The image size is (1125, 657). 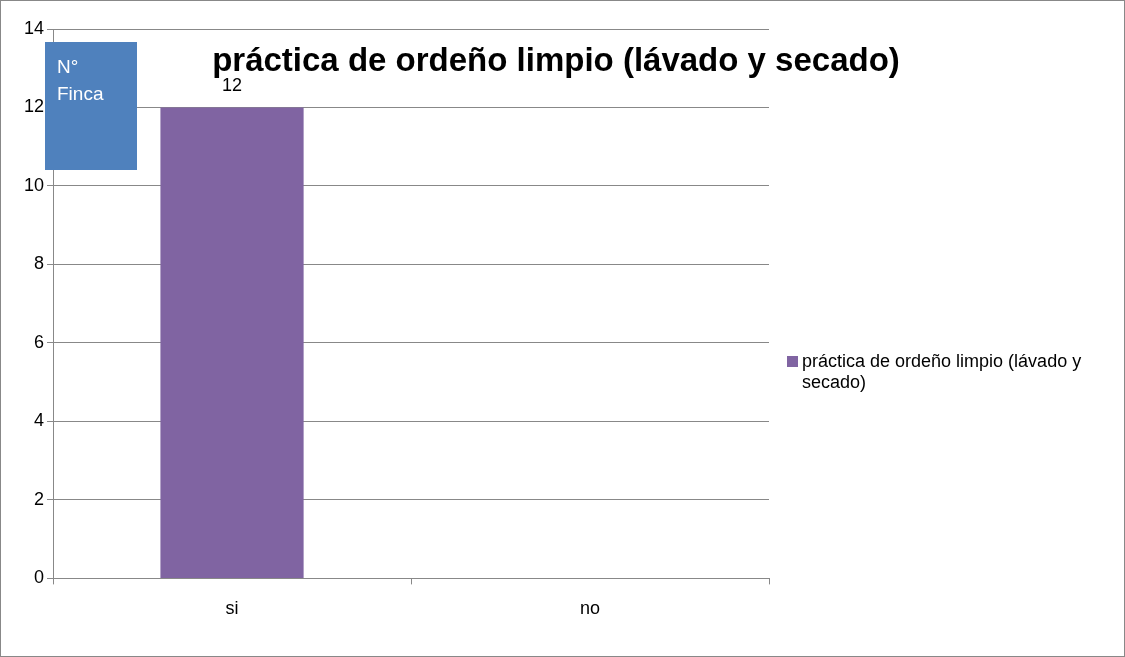 What do you see at coordinates (39, 420) in the screenshot?
I see `y-tick-label: 4` at bounding box center [39, 420].